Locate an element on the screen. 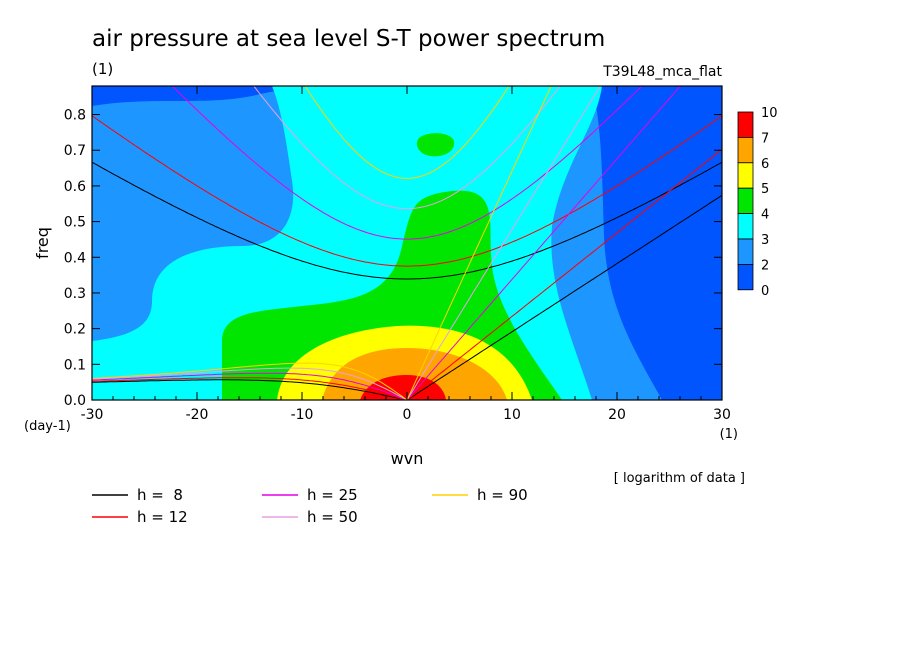 The image size is (904, 654). y-unit-label: (day-1) is located at coordinates (47, 426).